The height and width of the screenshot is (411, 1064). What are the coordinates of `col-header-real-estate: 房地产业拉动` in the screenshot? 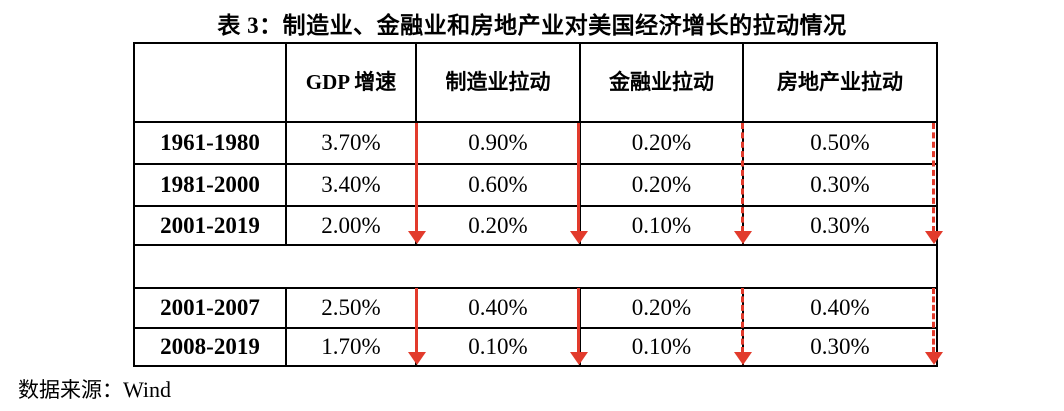 It's located at (840, 82).